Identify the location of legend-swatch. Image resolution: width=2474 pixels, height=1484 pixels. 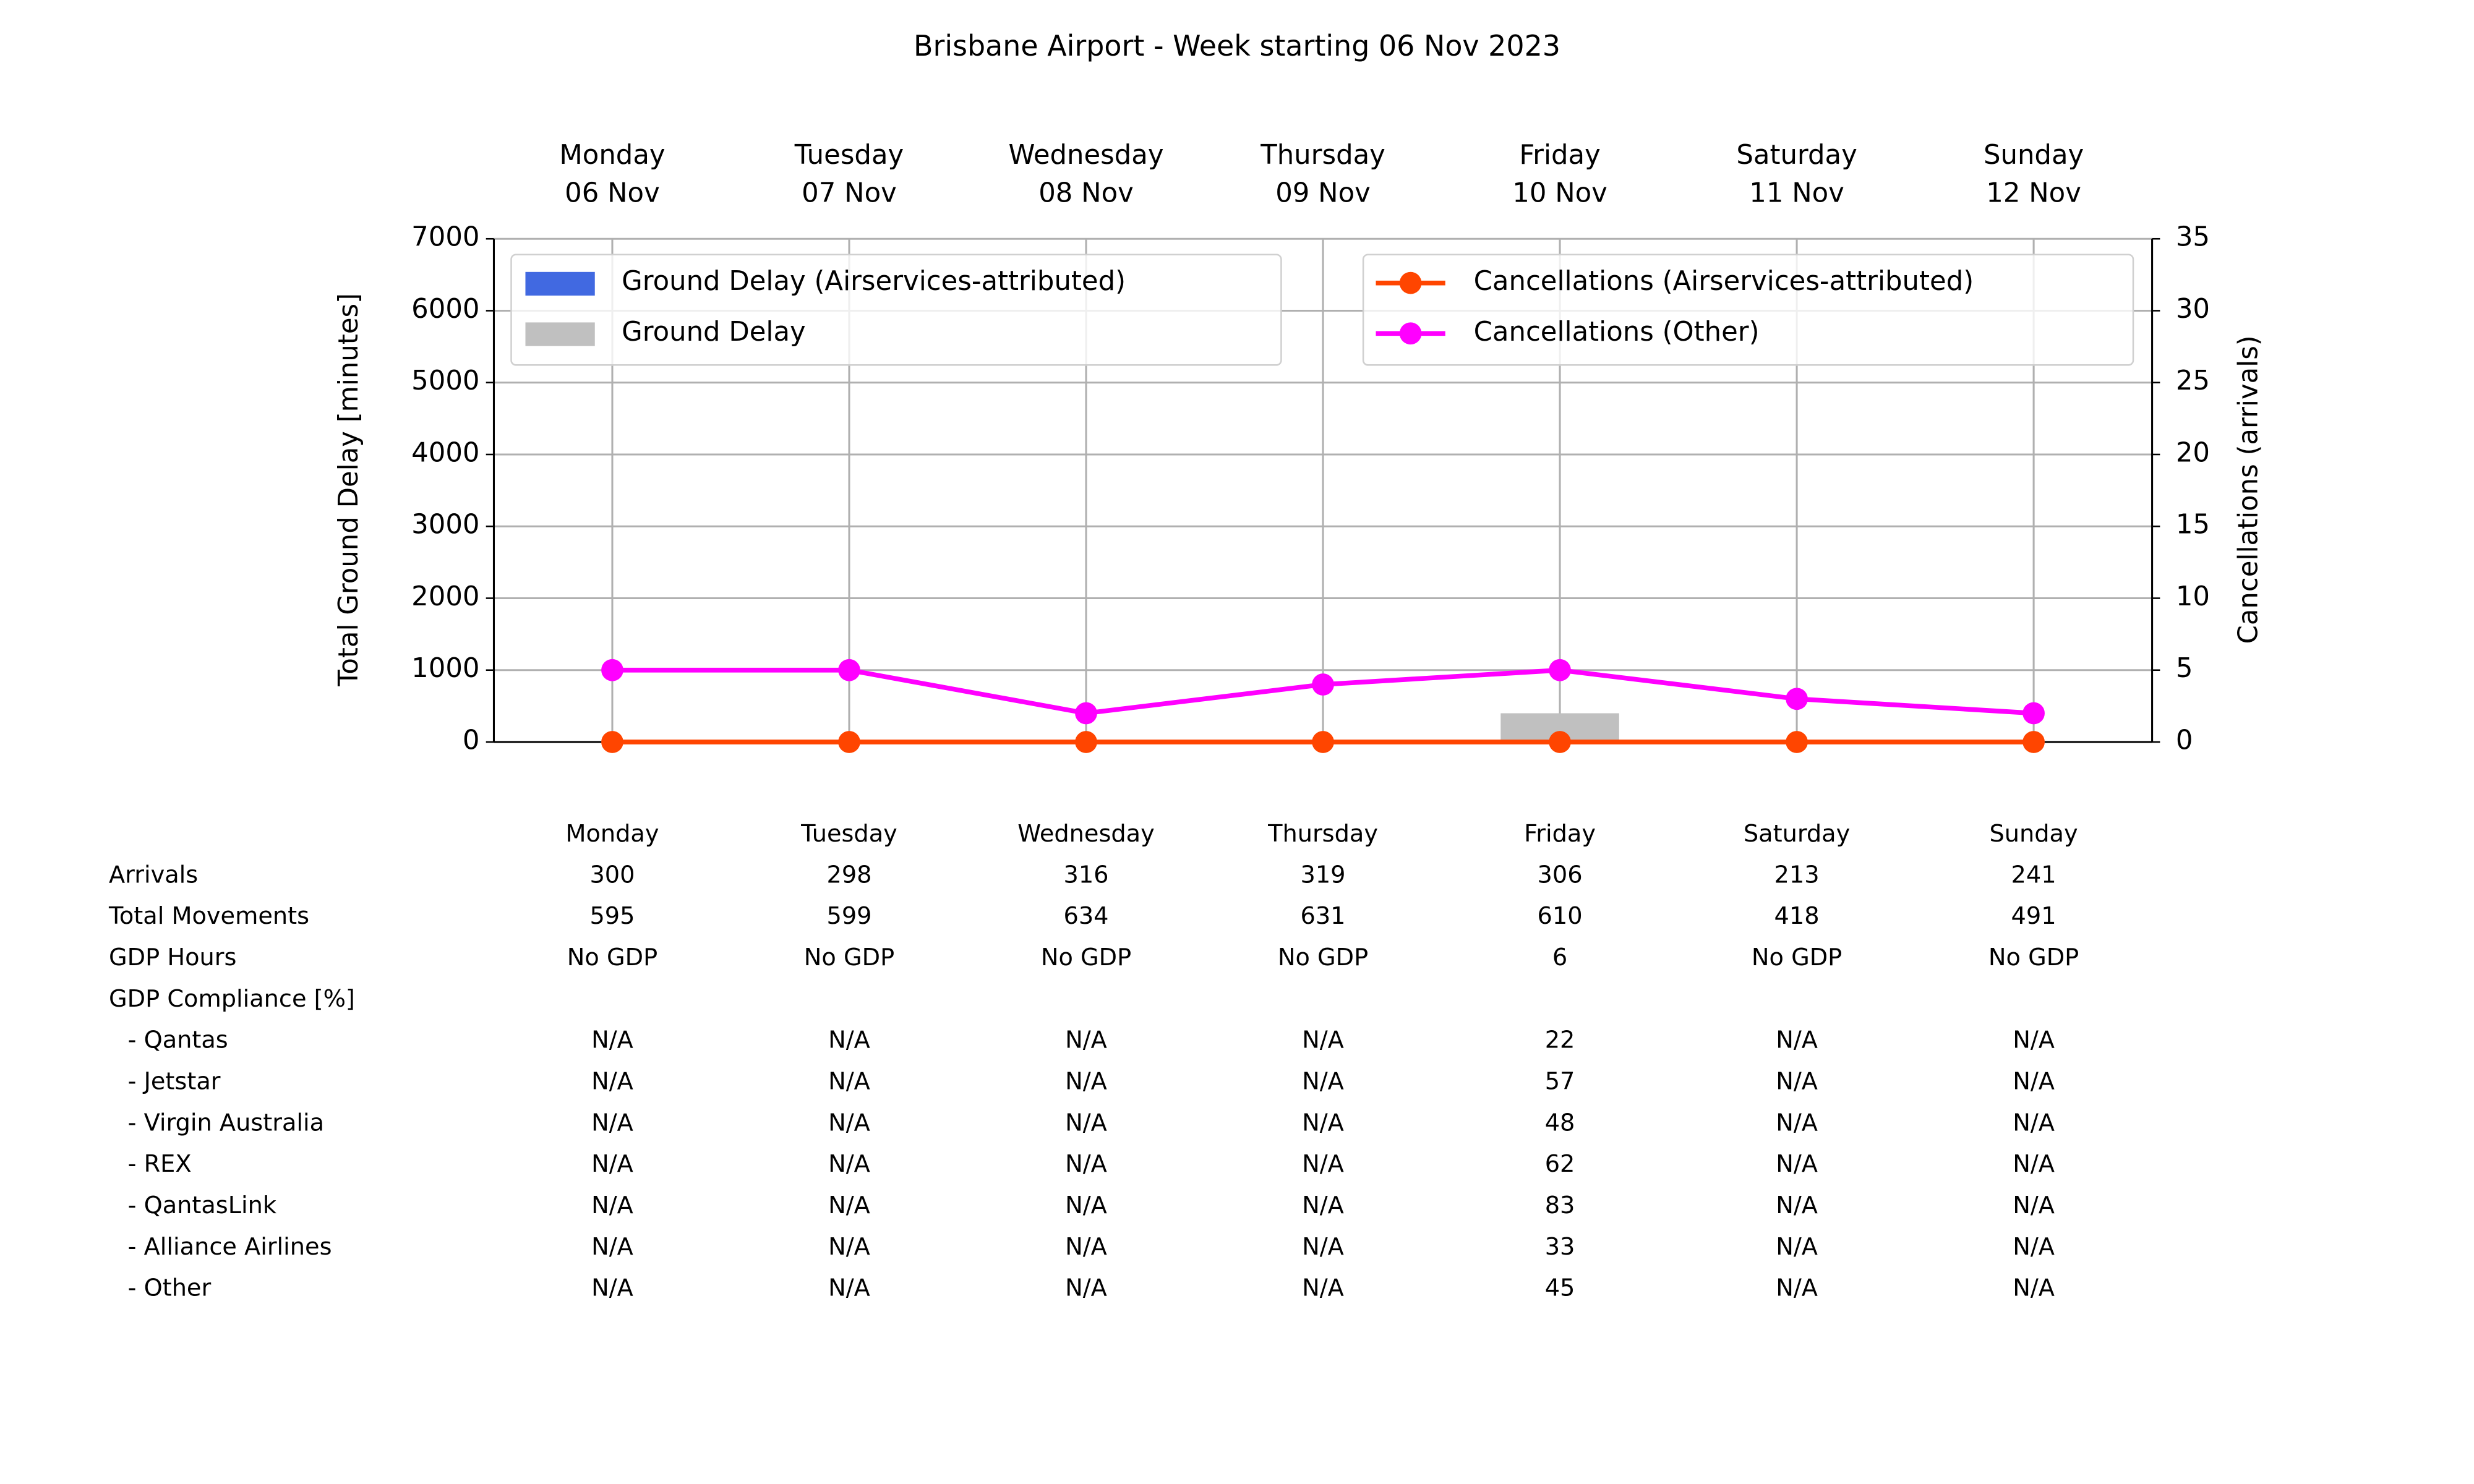
(560, 334).